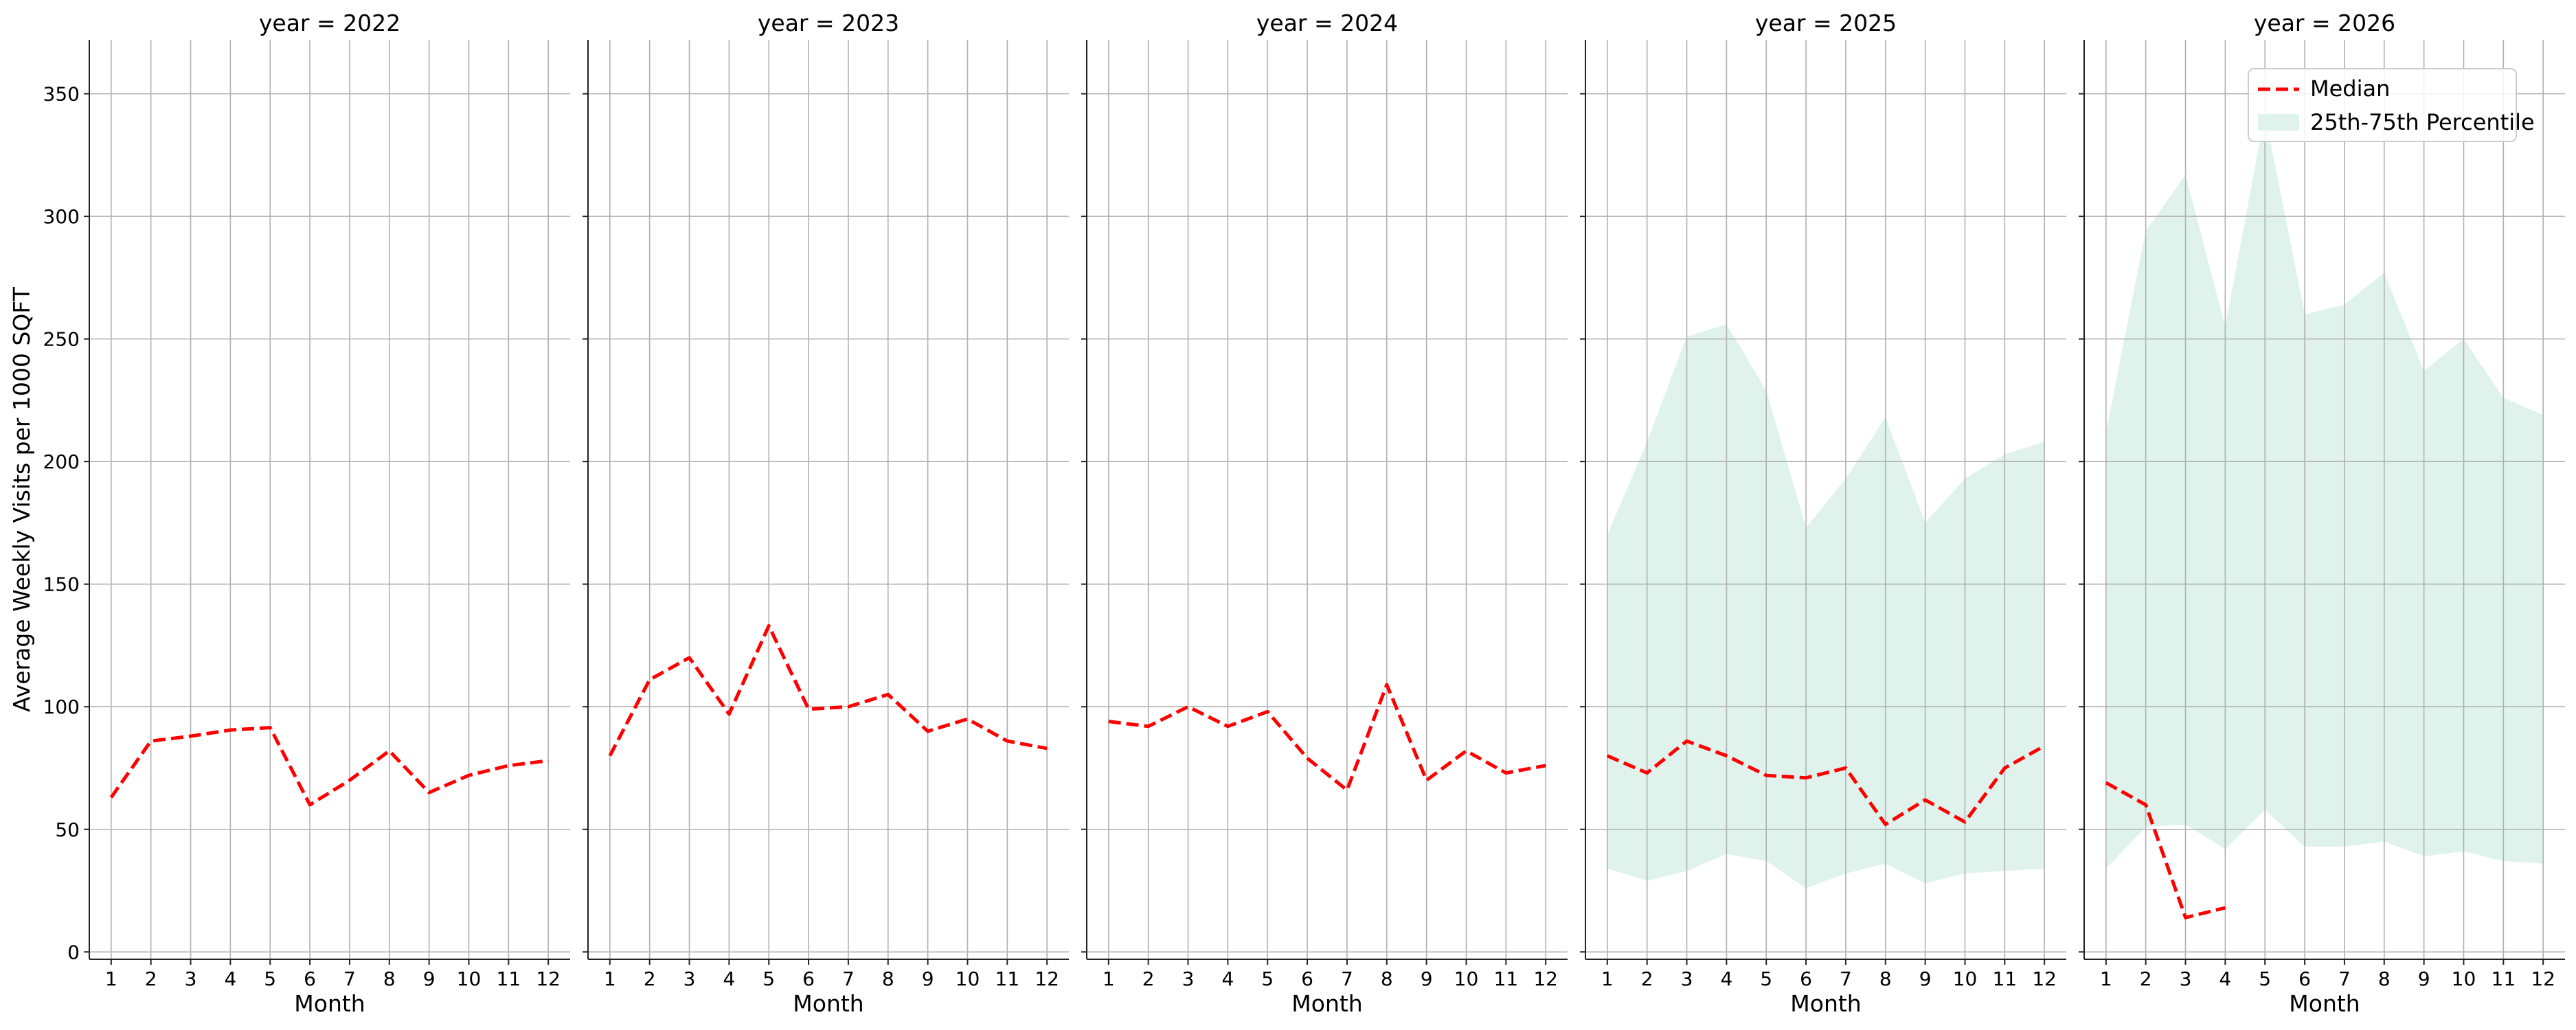 The height and width of the screenshot is (1030, 2576). I want to click on y-tick-label: 0, so click(73, 952).